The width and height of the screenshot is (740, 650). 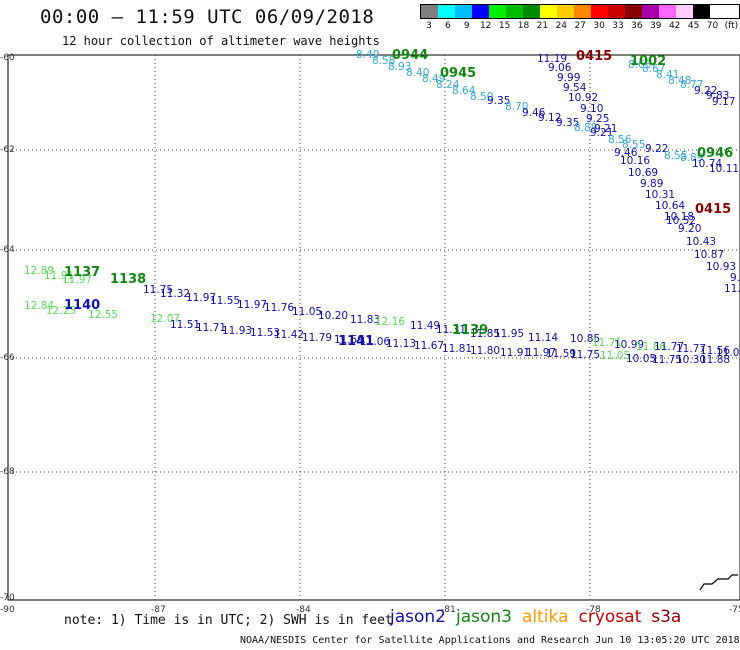 I want to click on coastline, so click(x=718, y=582).